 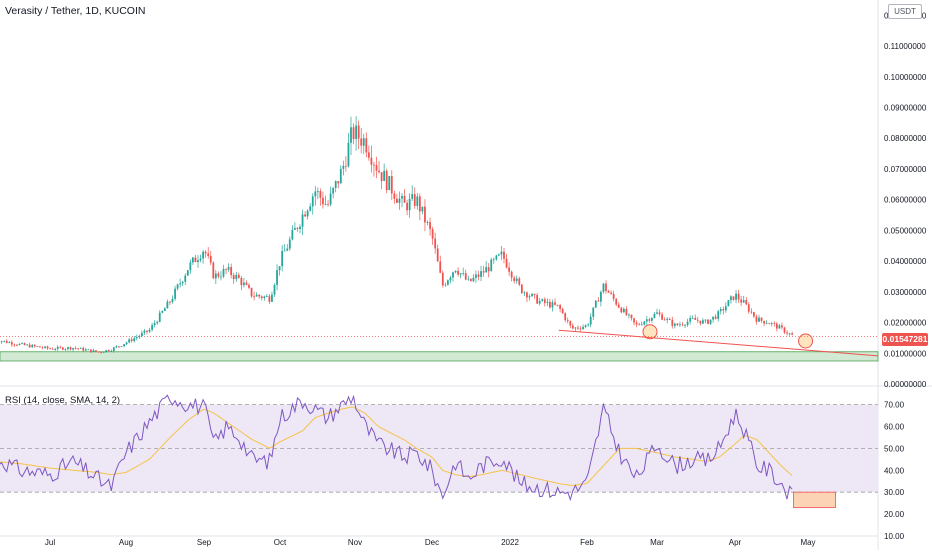 I want to click on rsi-tick-label: 40.00, so click(x=894, y=470).